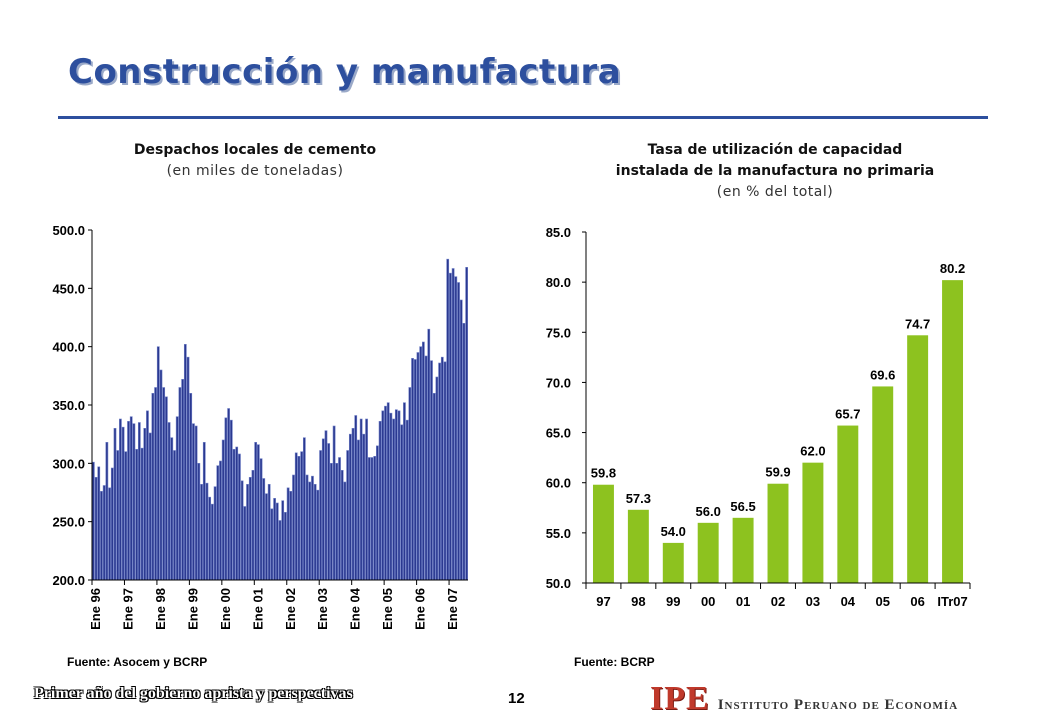 Image resolution: width=1040 pixels, height=720 pixels. I want to click on capacity-value-label: 57.3, so click(638, 498).